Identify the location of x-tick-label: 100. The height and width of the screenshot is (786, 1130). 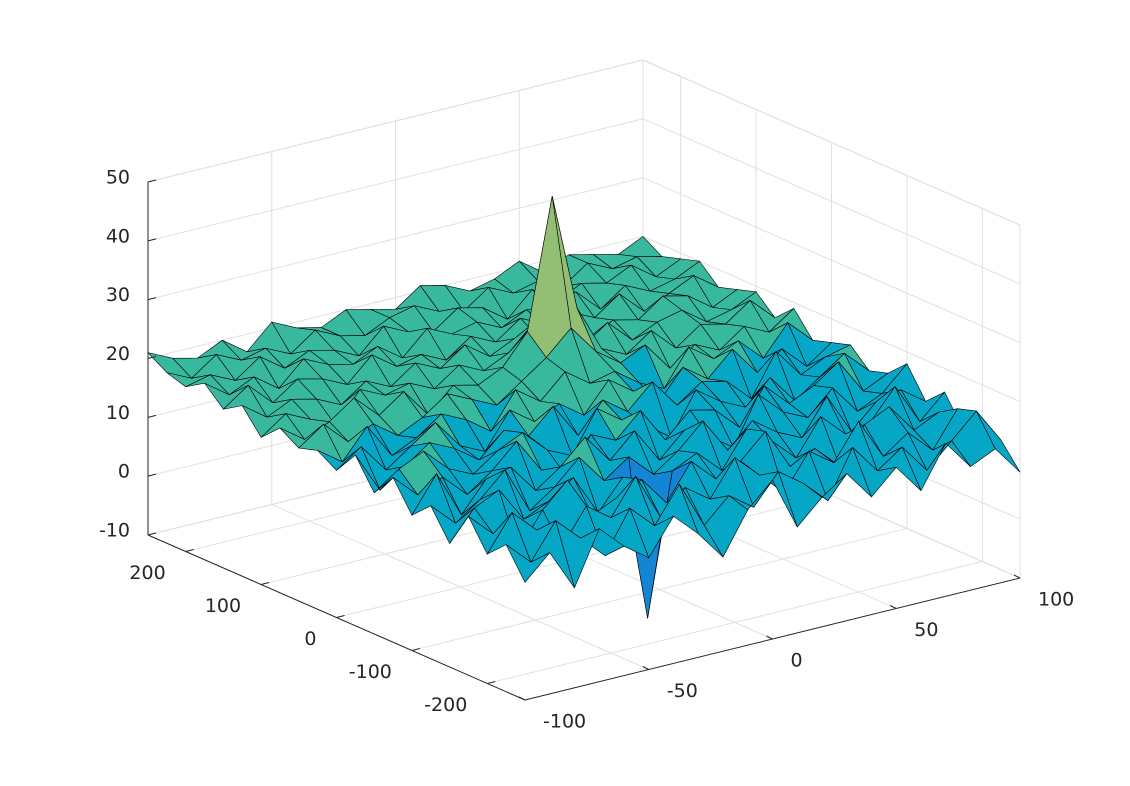
(1056, 600).